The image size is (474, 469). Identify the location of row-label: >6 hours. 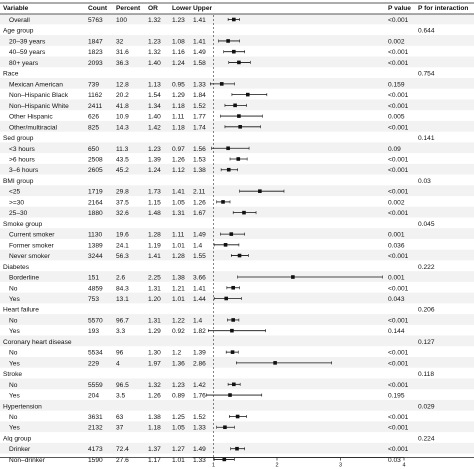
(22, 159).